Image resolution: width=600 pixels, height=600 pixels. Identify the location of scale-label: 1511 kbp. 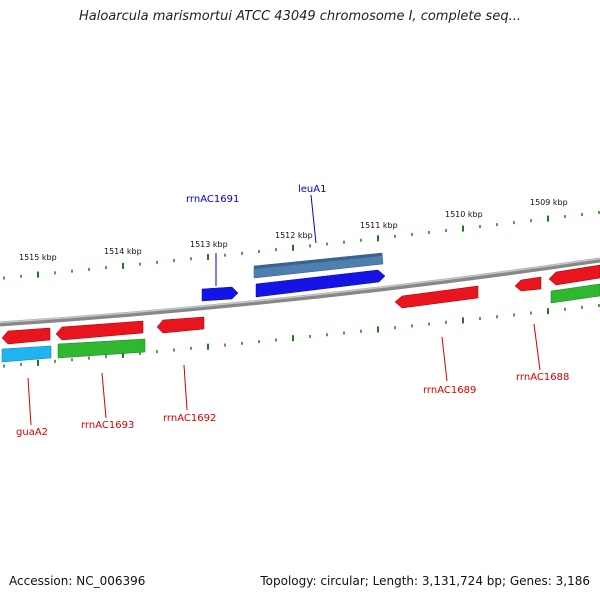
(379, 225).